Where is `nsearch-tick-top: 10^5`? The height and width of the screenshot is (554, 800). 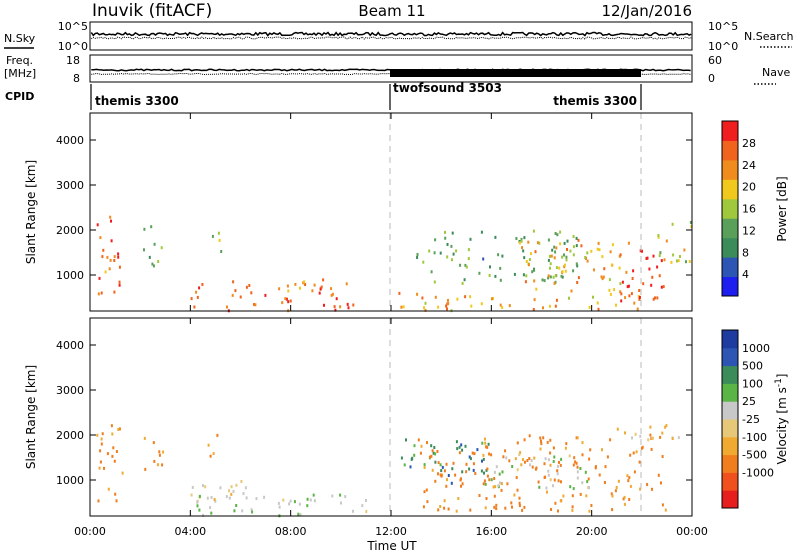 nsearch-tick-top: 10^5 is located at coordinates (723, 26).